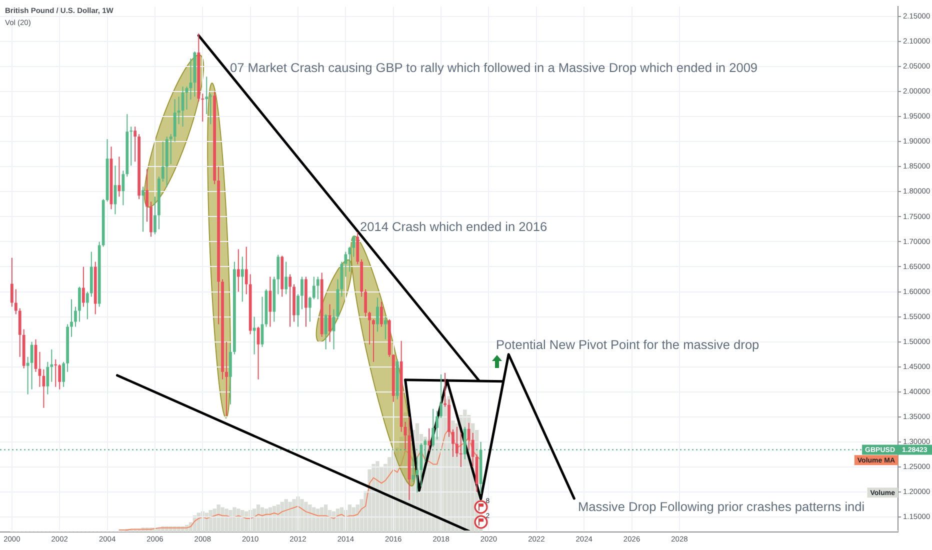 Image resolution: width=932 pixels, height=550 pixels. What do you see at coordinates (721, 506) in the screenshot?
I see `annotation: Massive Drop Following prior crashes patterns indi` at bounding box center [721, 506].